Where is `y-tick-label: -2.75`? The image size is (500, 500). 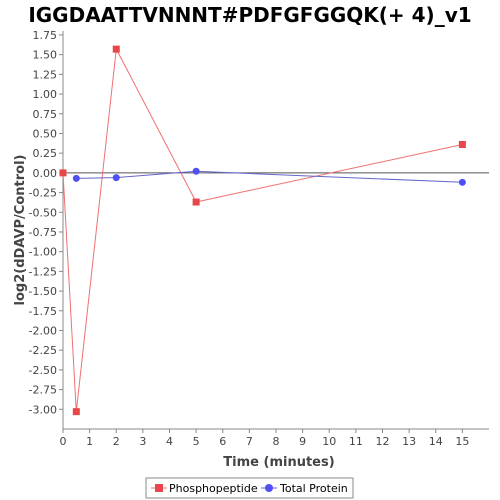 y-tick-label: -2.75 is located at coordinates (43, 390).